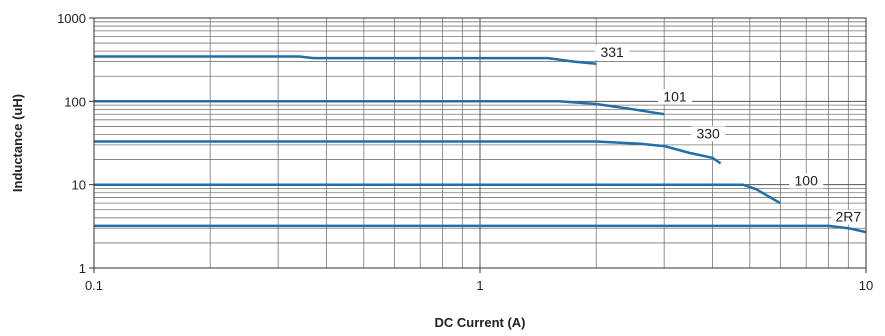 This screenshot has width=885, height=336. I want to click on y-tick-label: 100, so click(75, 101).